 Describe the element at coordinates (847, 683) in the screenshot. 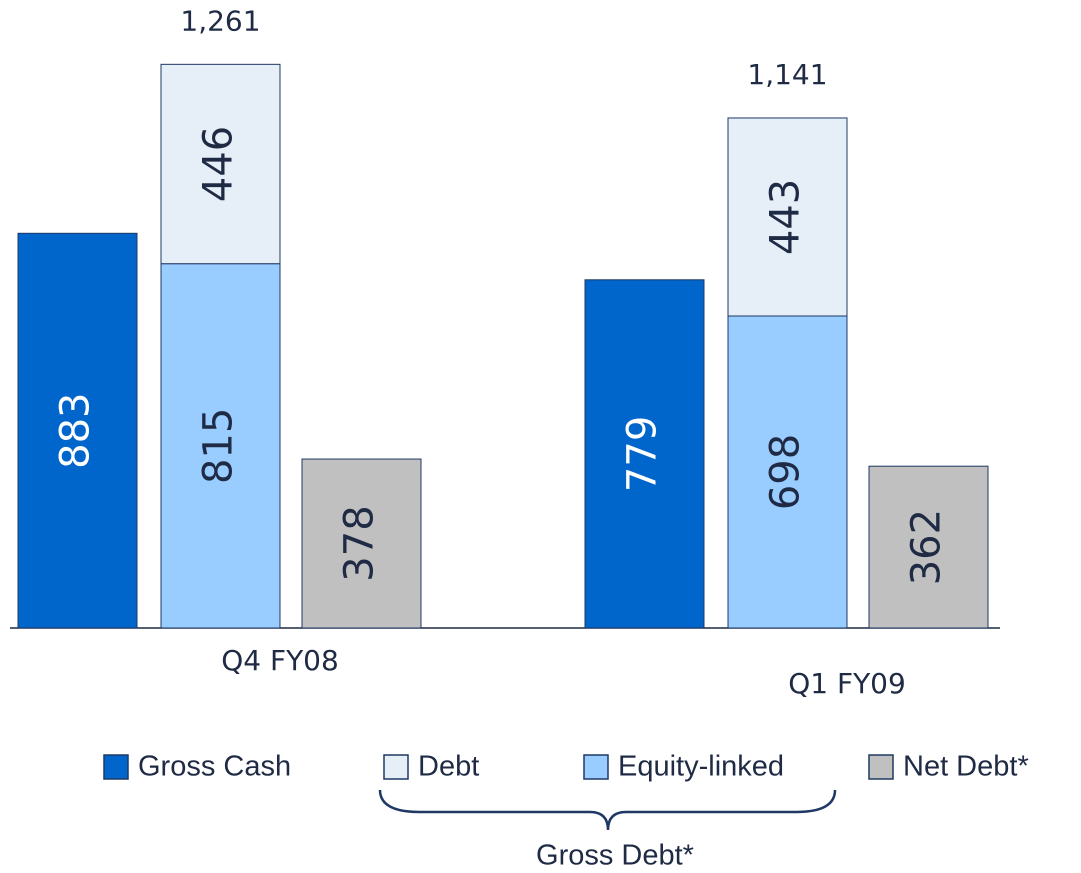

I see `x-tick-label: Q1 FY09` at that location.